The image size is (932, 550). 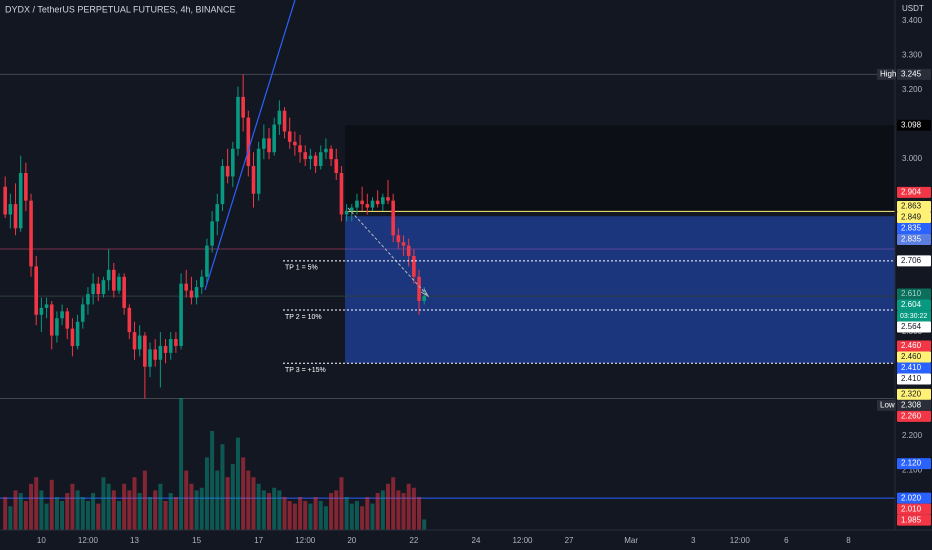 What do you see at coordinates (912, 20) in the screenshot?
I see `y-tick-label: 3.400` at bounding box center [912, 20].